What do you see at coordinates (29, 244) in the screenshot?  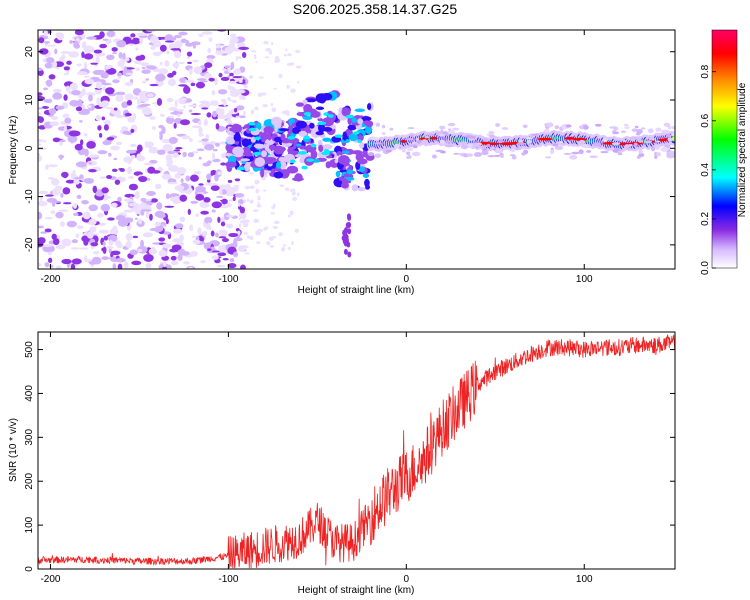 I see `spectrogram-y-tick-label: -20` at bounding box center [29, 244].